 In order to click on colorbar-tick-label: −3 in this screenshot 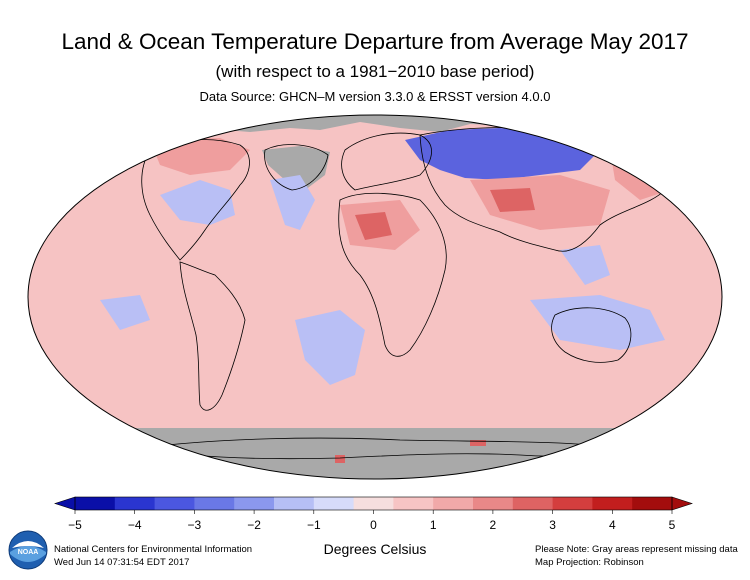, I will do `click(194, 525)`.